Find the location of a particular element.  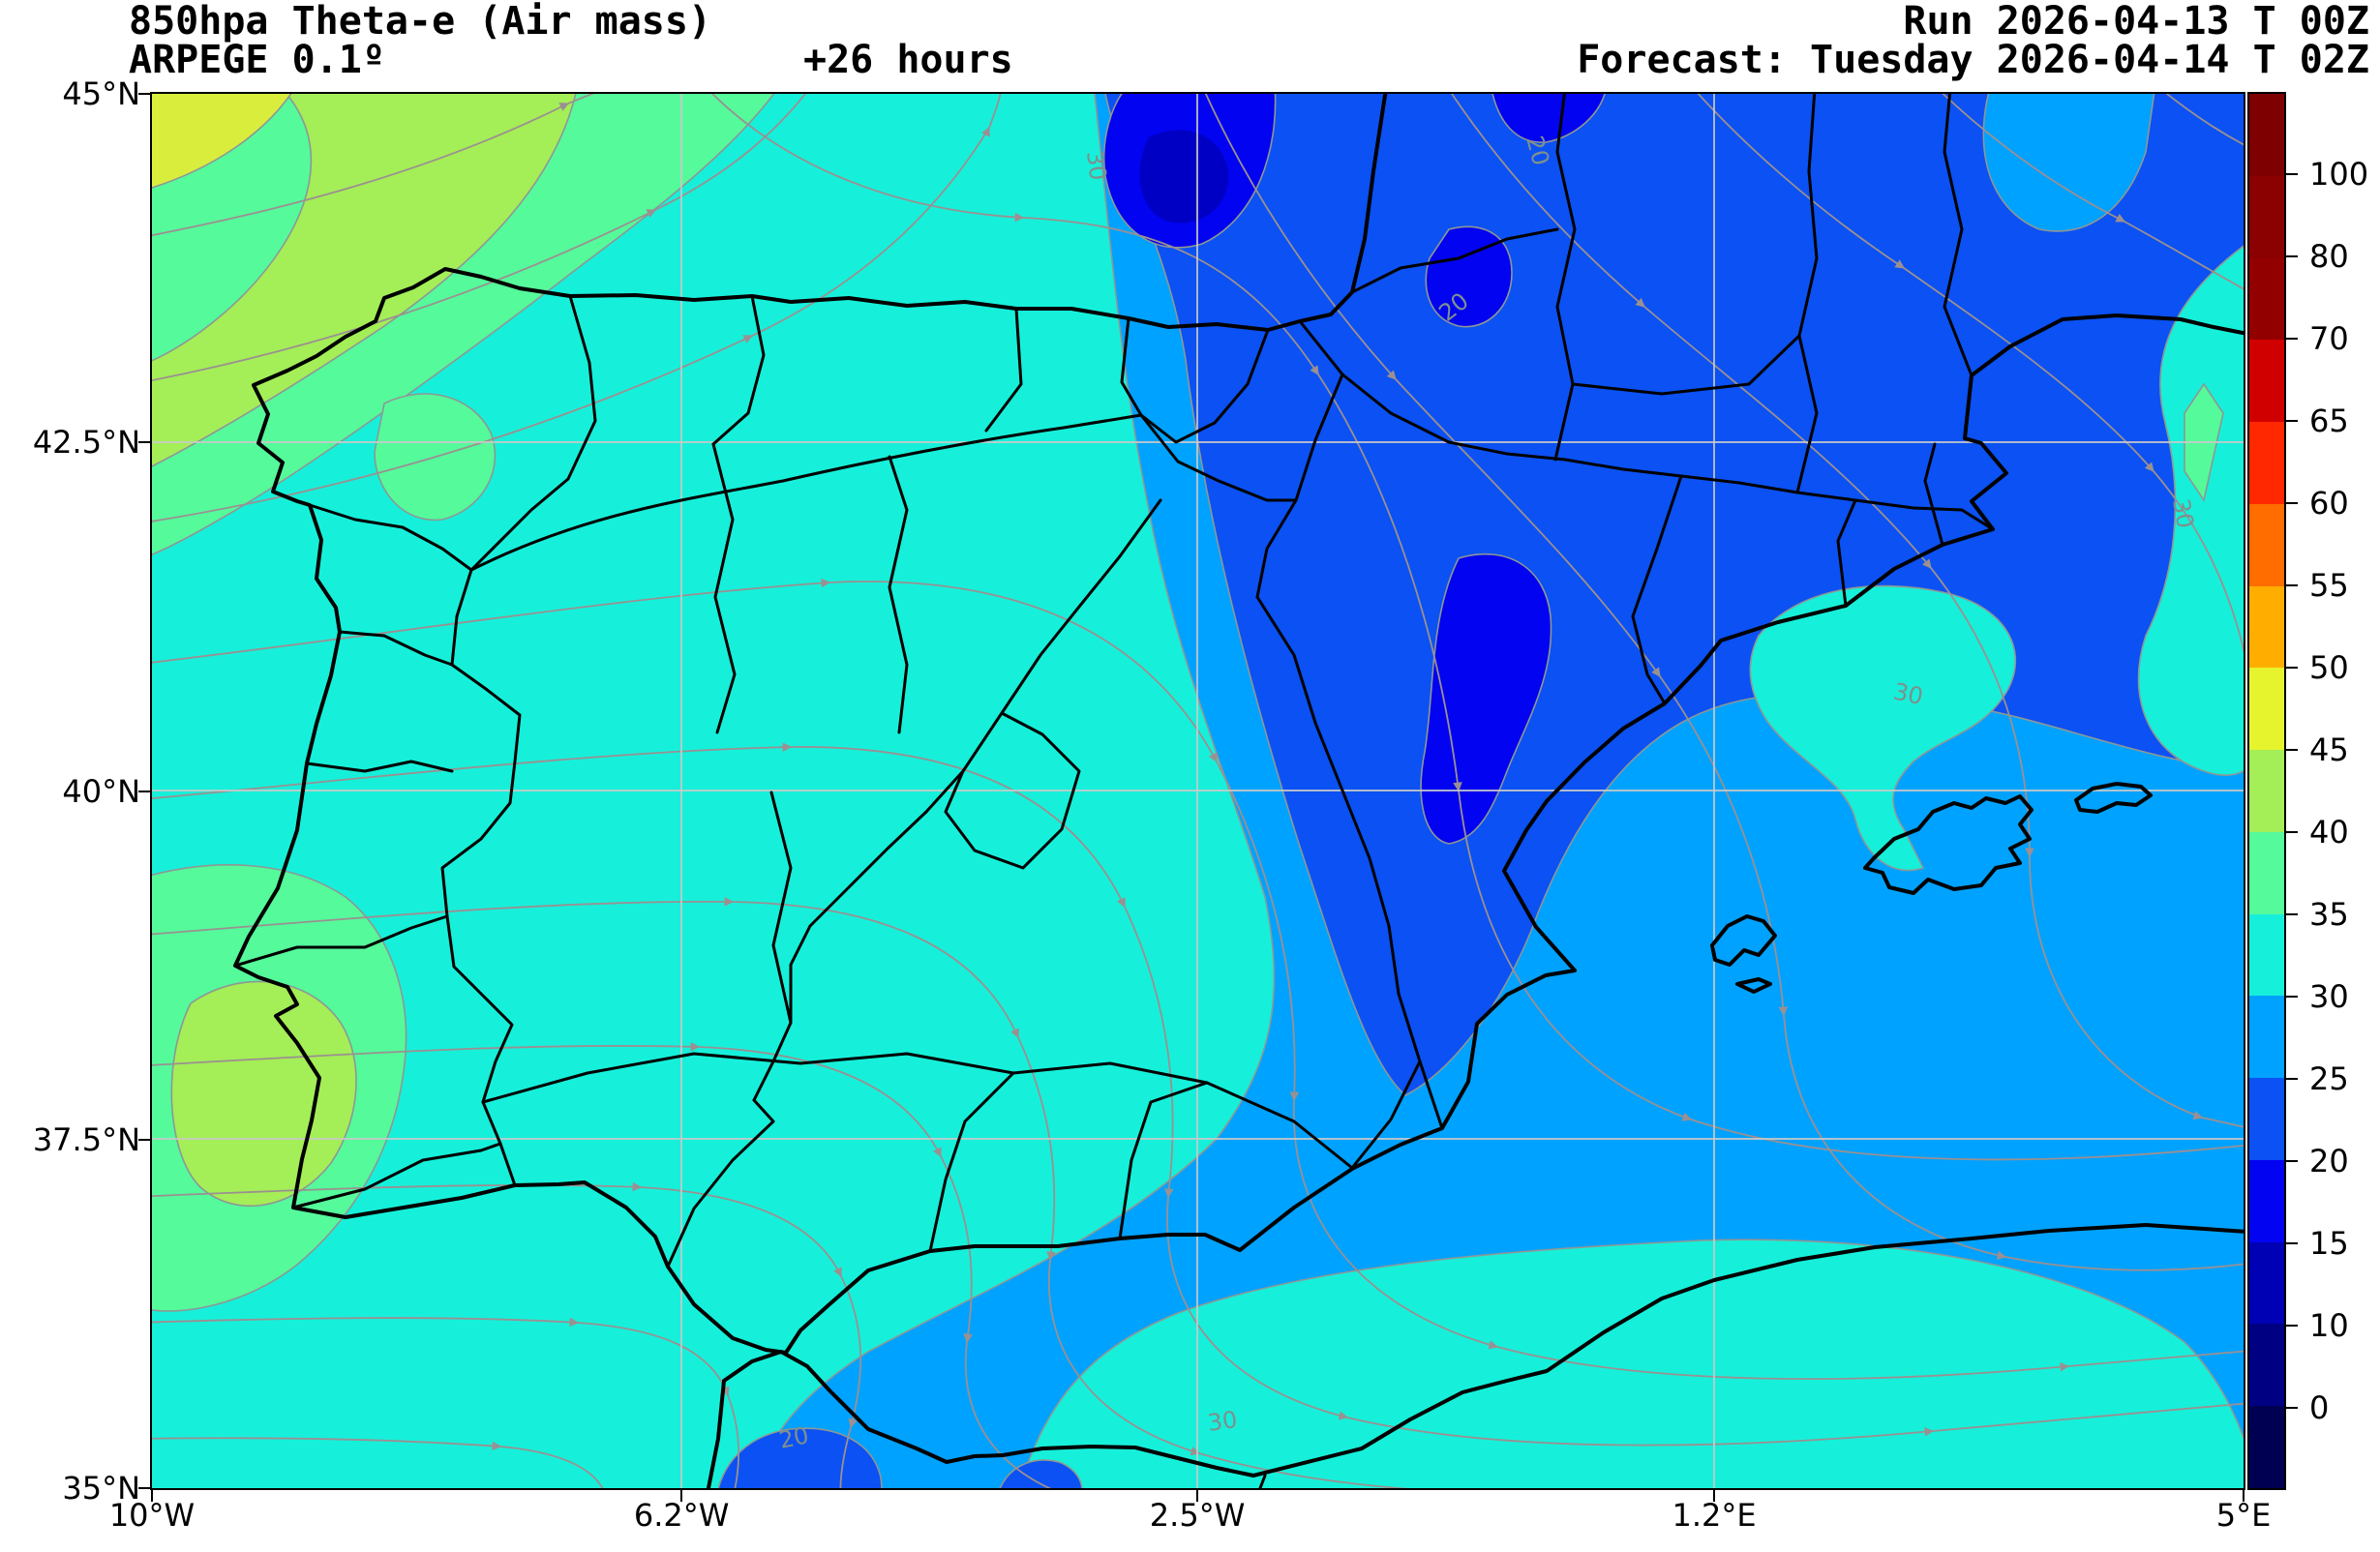

run-timestamp: Run 2026-04-13 T 00Z is located at coordinates (2136, 22).